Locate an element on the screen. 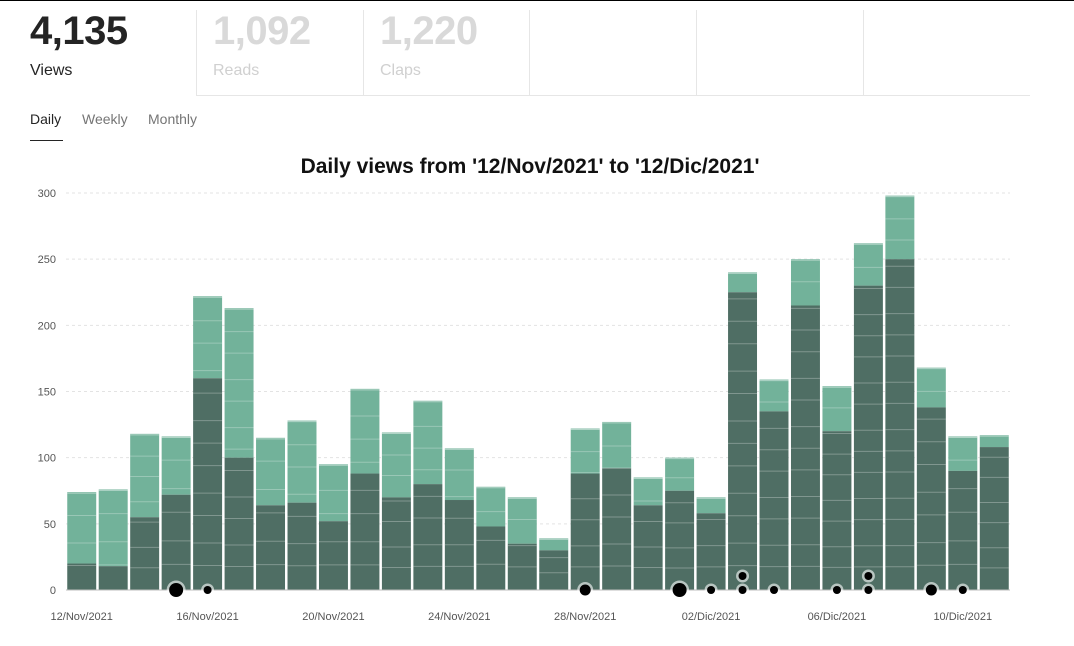  bar-03/Dic/2021 is located at coordinates (743, 431).